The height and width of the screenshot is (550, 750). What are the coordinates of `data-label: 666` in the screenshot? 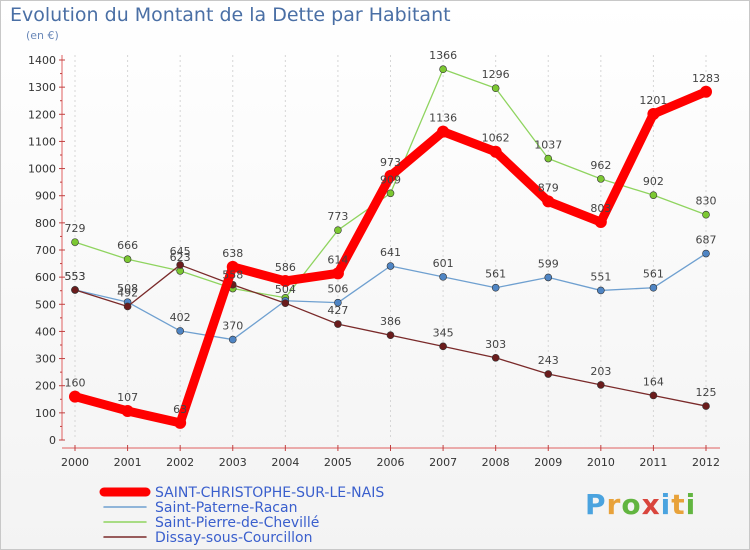 It's located at (127, 245).